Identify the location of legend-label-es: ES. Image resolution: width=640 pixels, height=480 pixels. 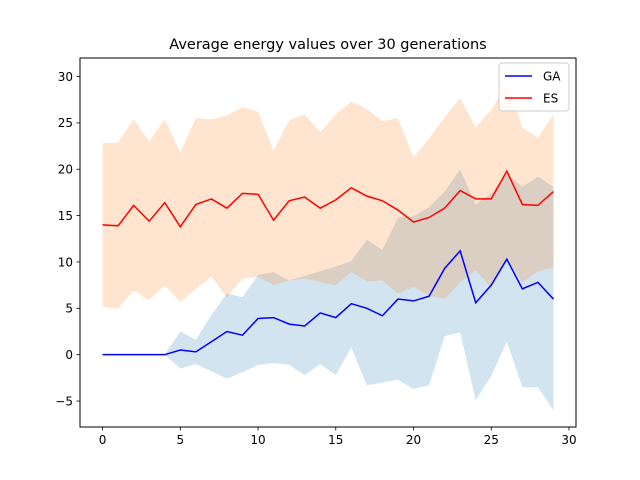
(550, 98).